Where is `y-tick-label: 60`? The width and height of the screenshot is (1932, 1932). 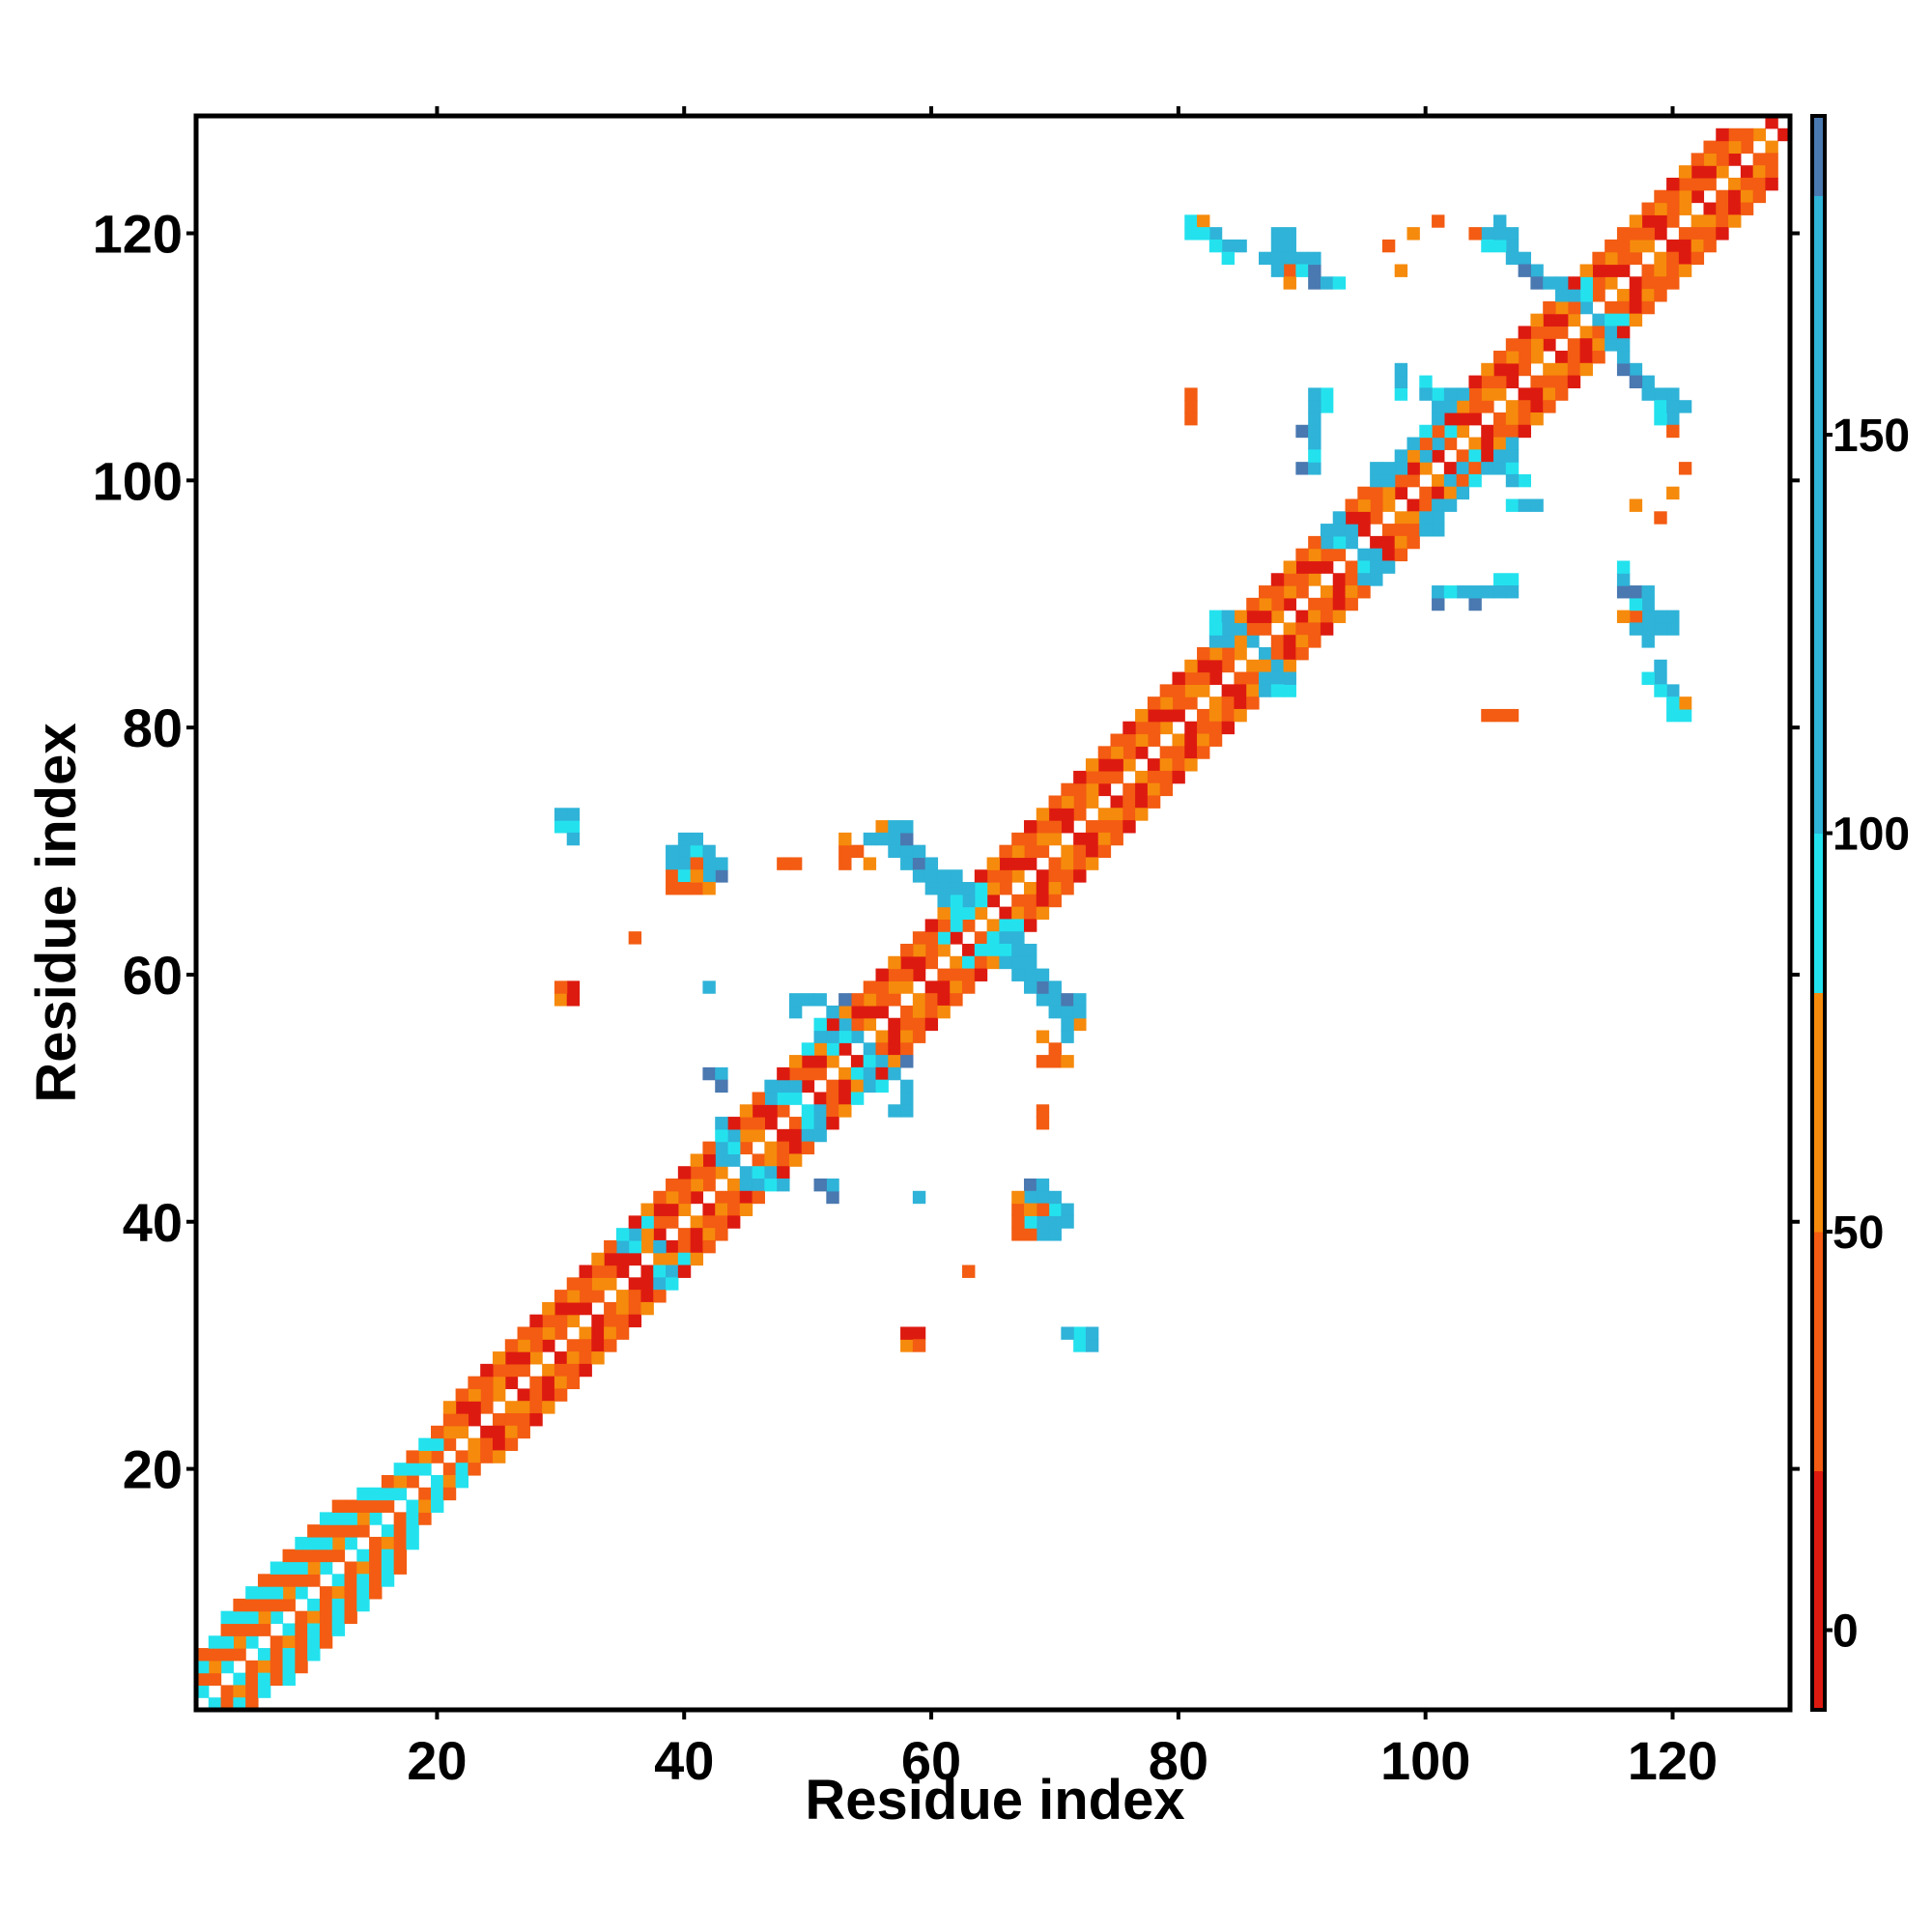
y-tick-label: 60 is located at coordinates (153, 975).